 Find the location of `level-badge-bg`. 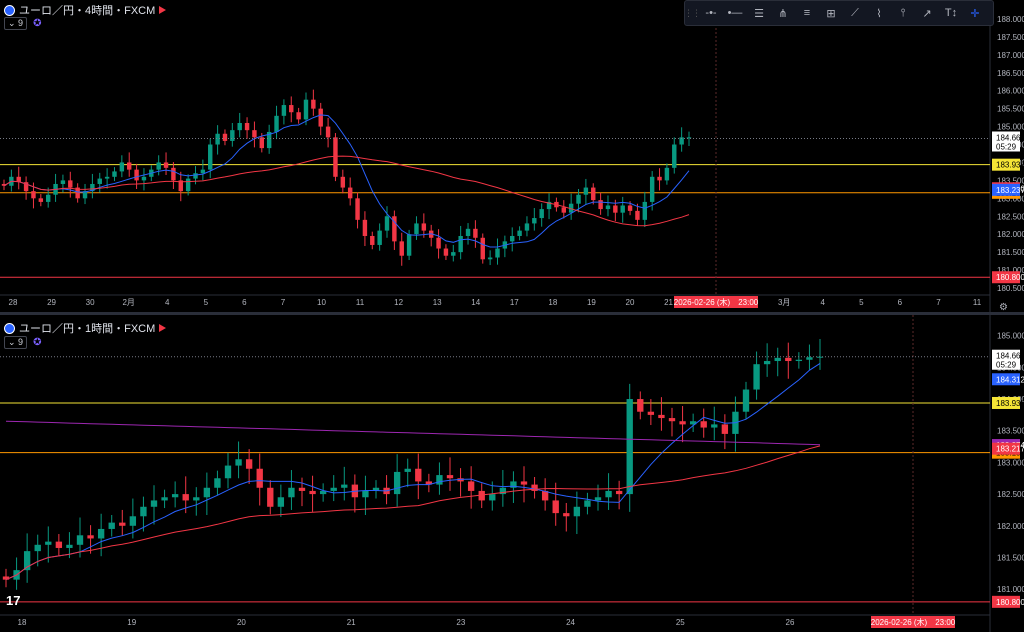

level-badge-bg is located at coordinates (1006, 601).